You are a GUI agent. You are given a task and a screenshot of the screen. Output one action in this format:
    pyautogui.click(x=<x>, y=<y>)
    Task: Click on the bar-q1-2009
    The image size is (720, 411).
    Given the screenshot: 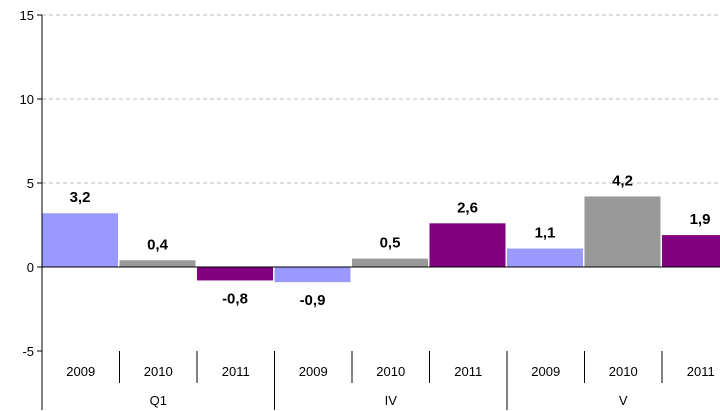 What is the action you would take?
    pyautogui.click(x=80, y=240)
    